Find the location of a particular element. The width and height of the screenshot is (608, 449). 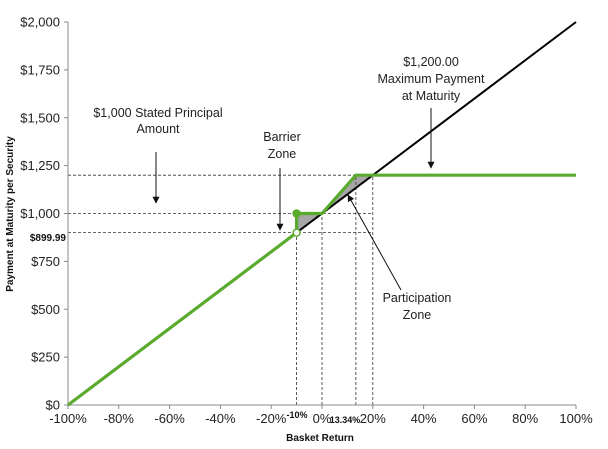

x-tick-label: -100% is located at coordinates (68, 418).